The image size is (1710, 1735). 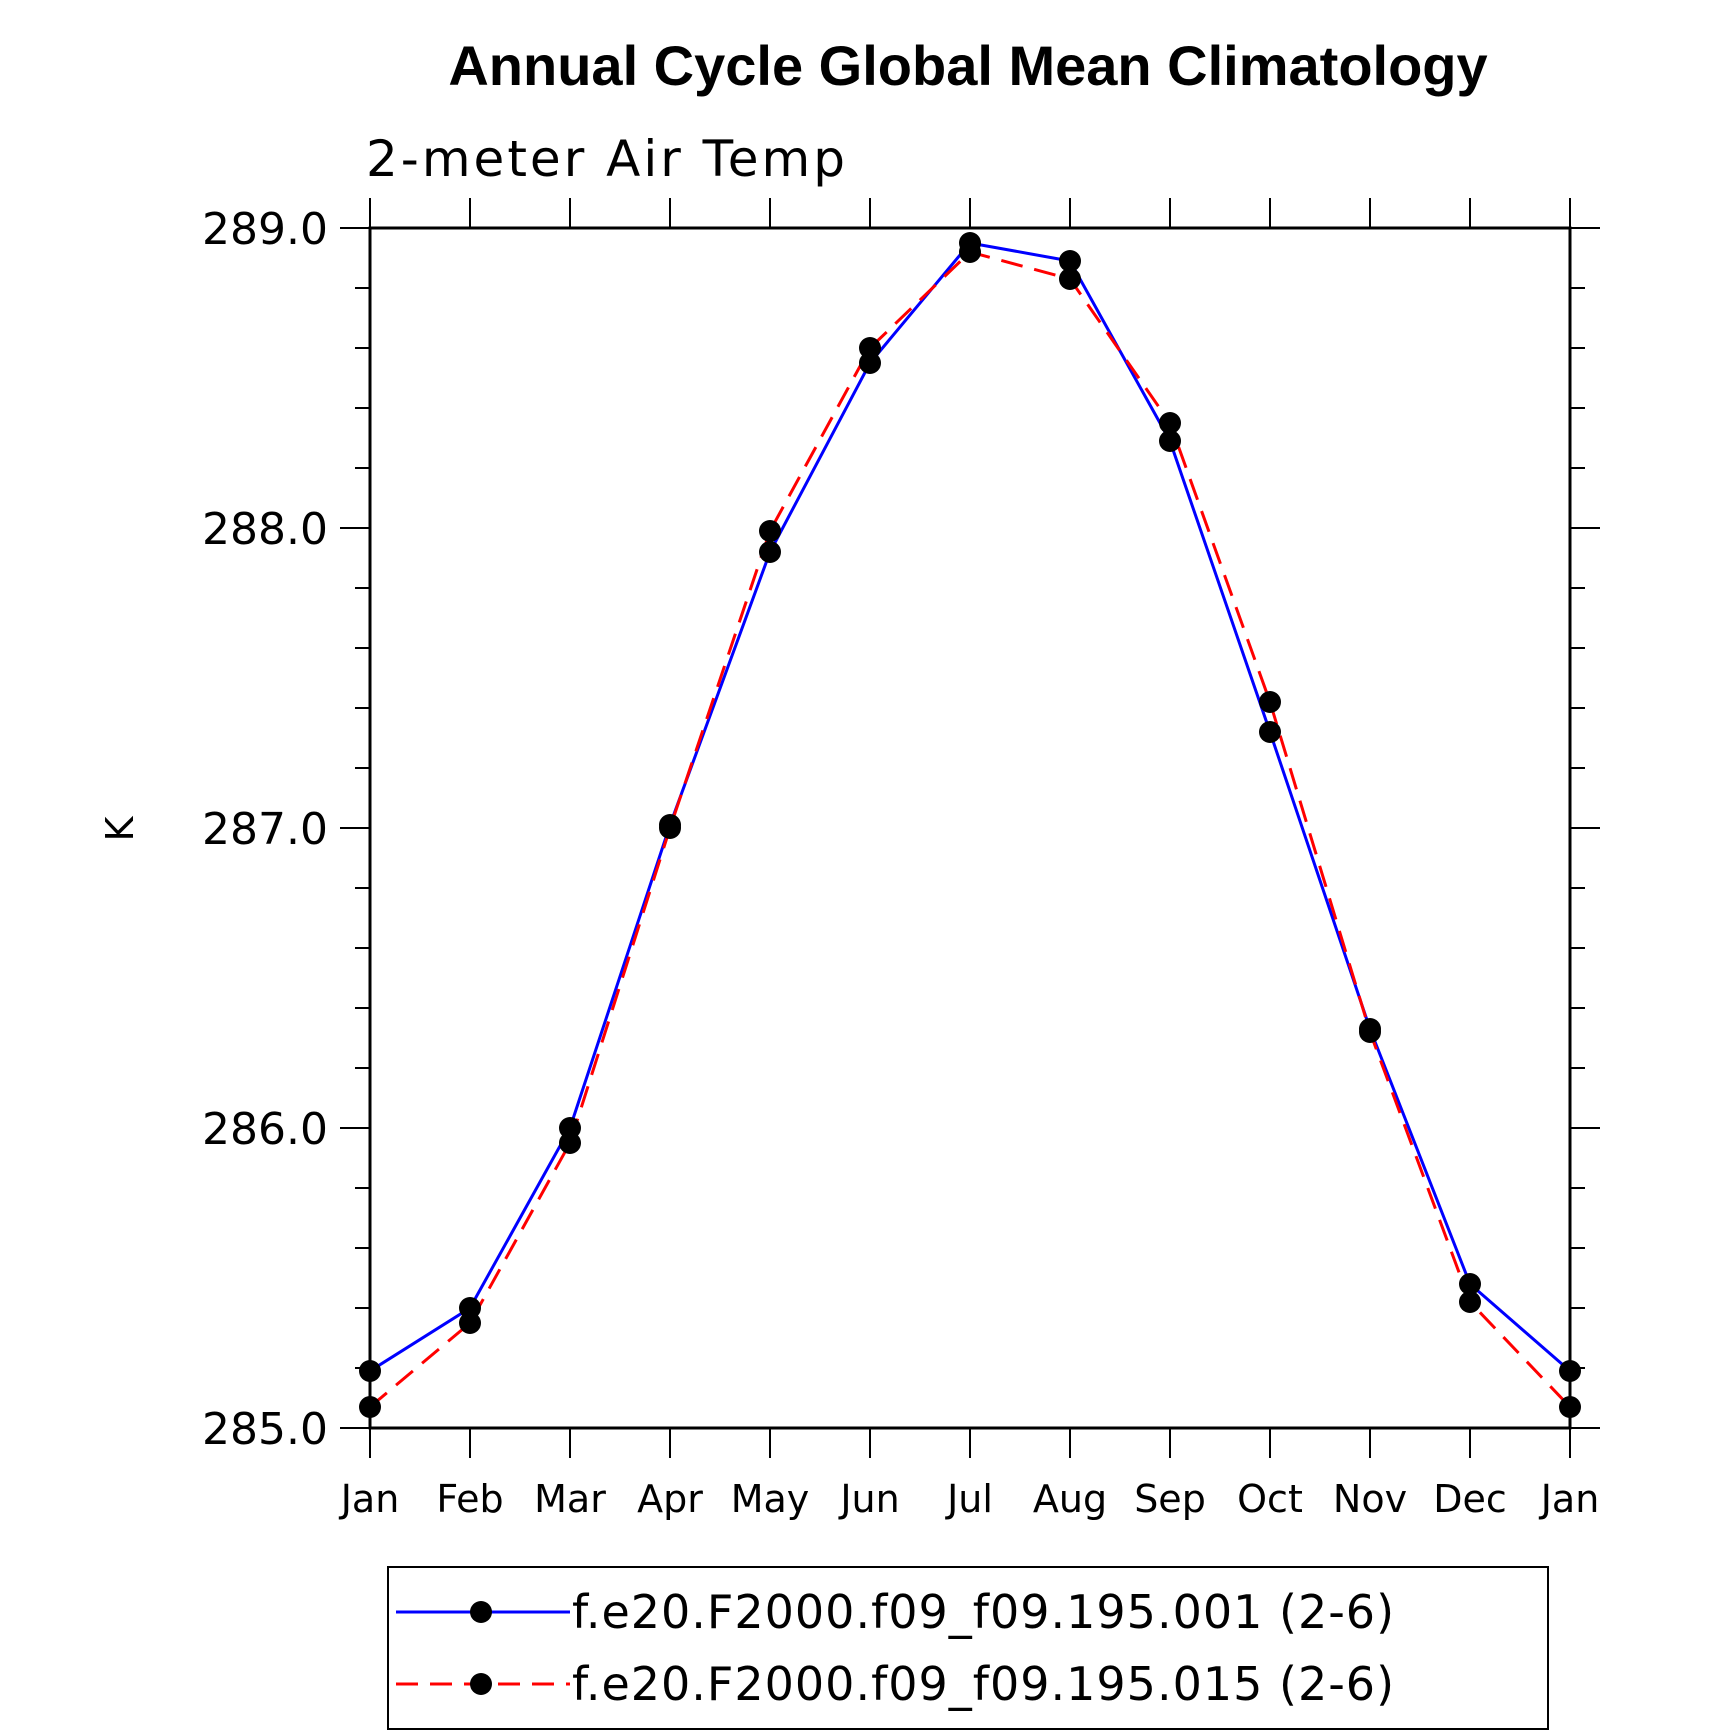 I want to click on y-tick-label: 285.0, so click(x=265, y=1429).